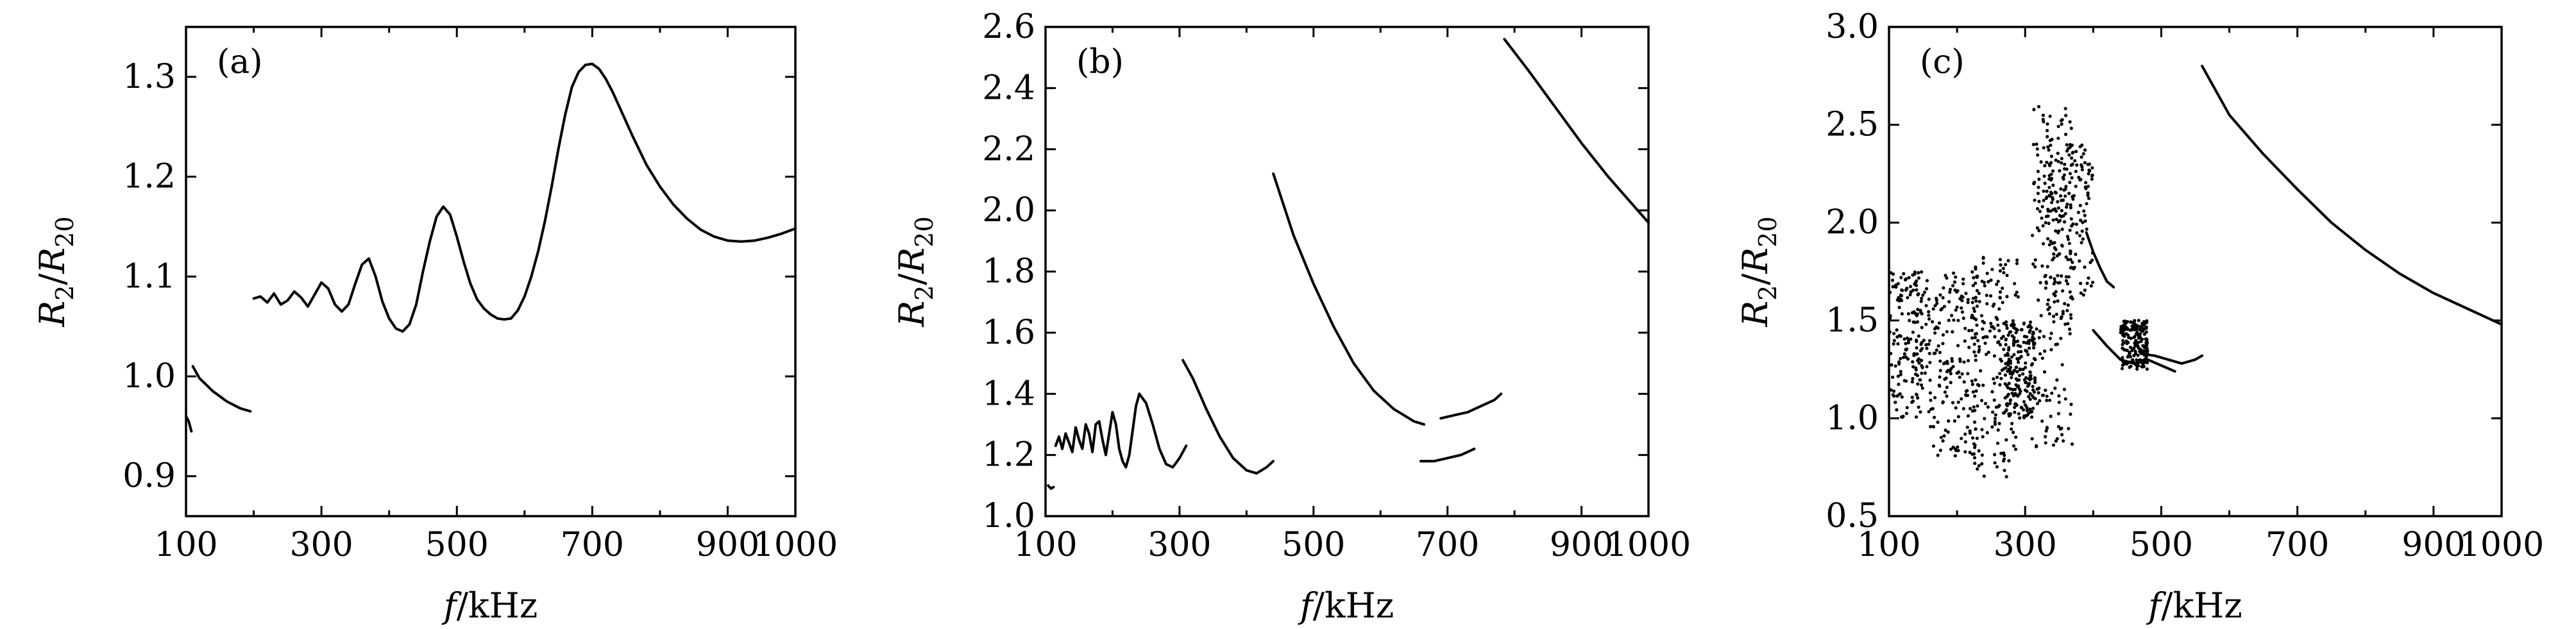 The height and width of the screenshot is (629, 2576). Describe the element at coordinates (592, 545) in the screenshot. I see `x-tick-label: 700` at that location.